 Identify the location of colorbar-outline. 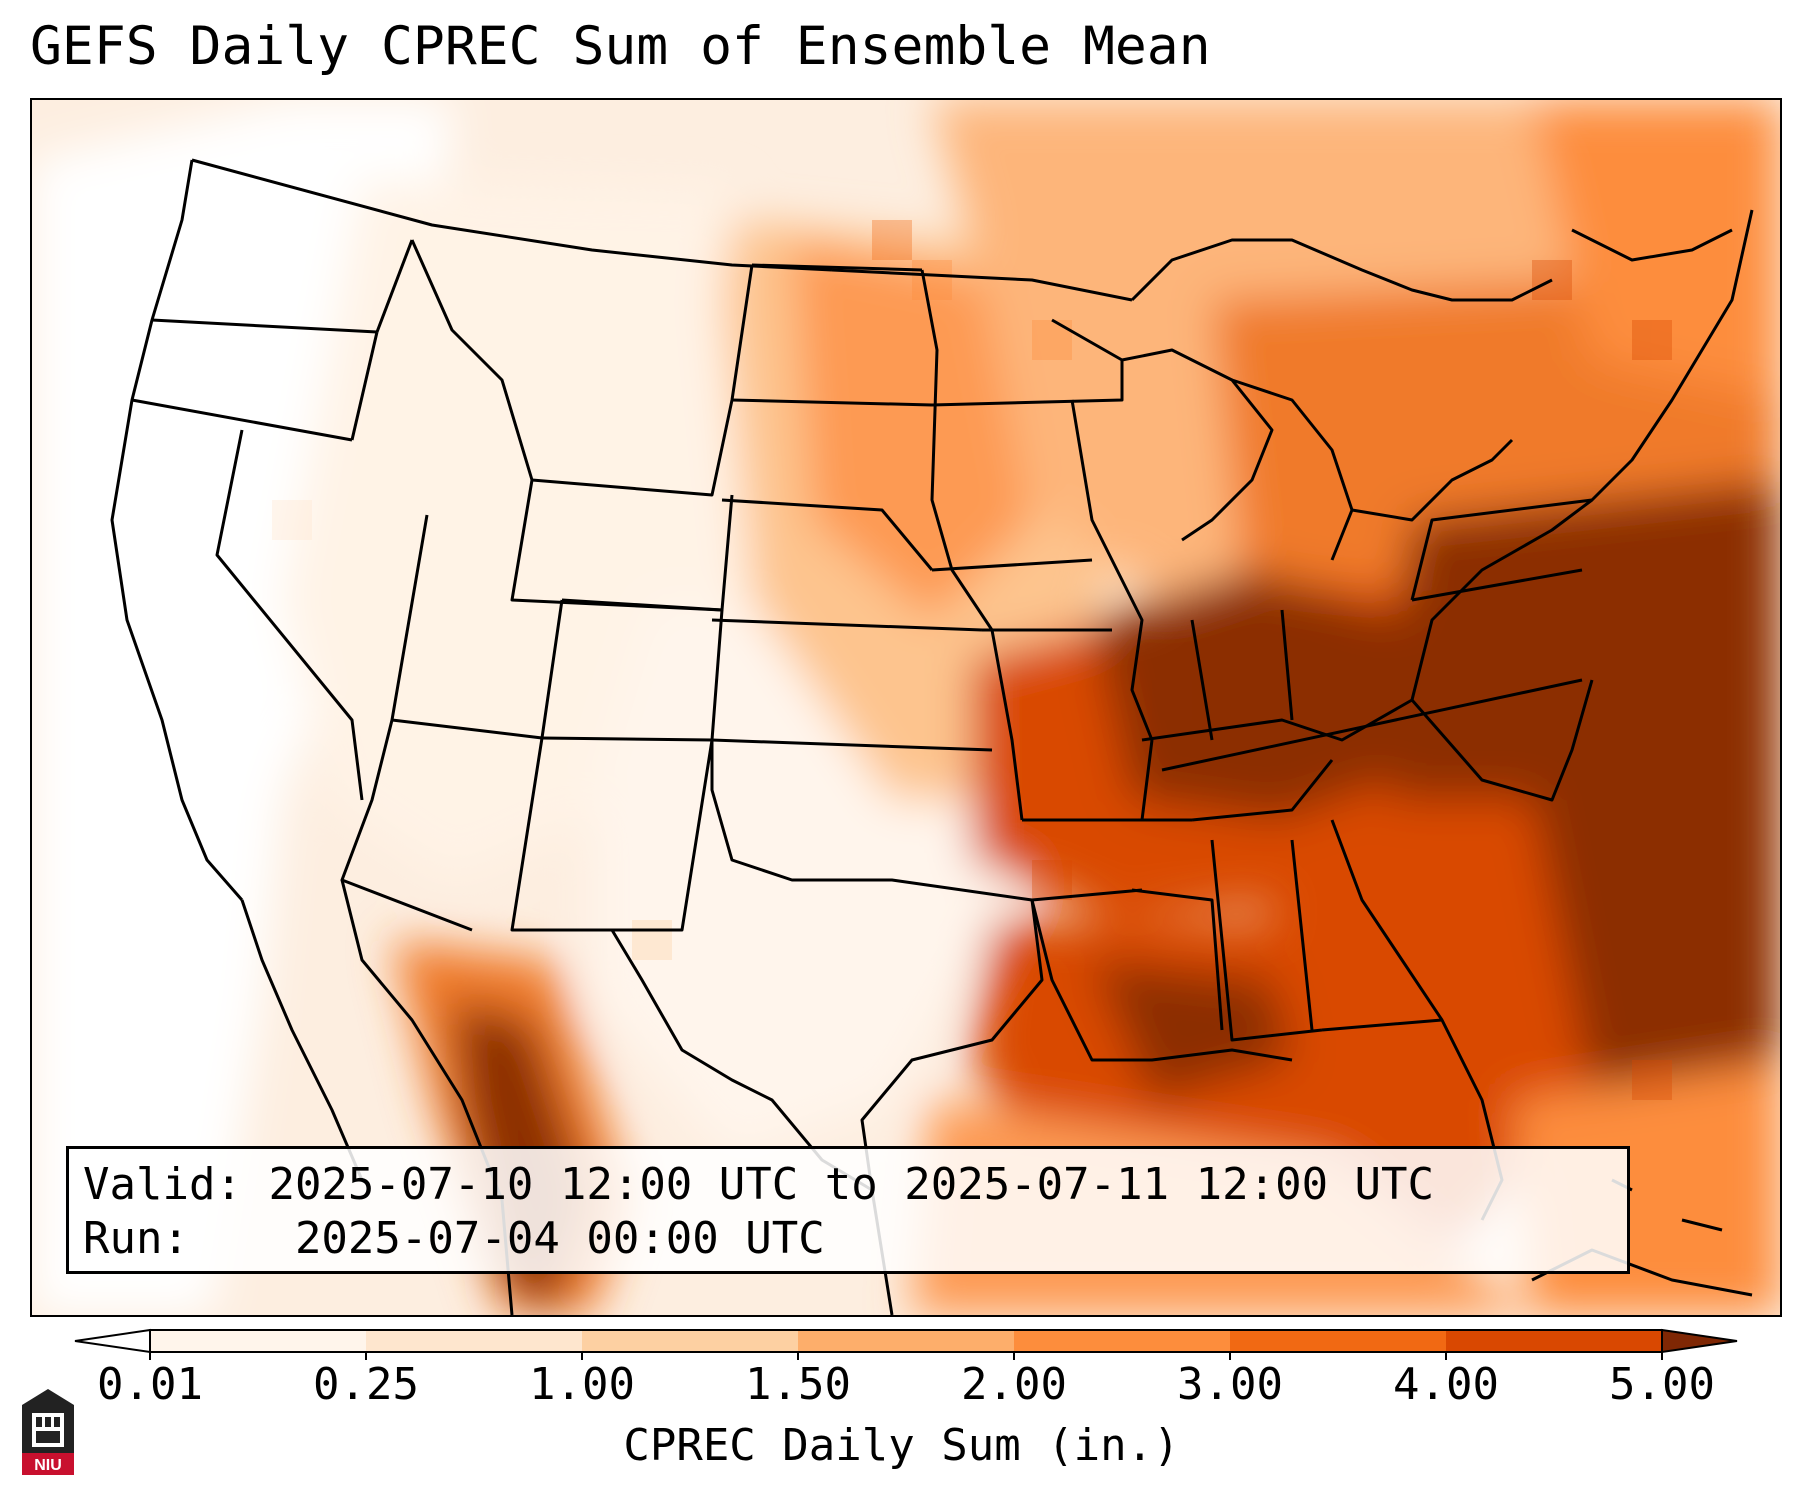
(906, 1341).